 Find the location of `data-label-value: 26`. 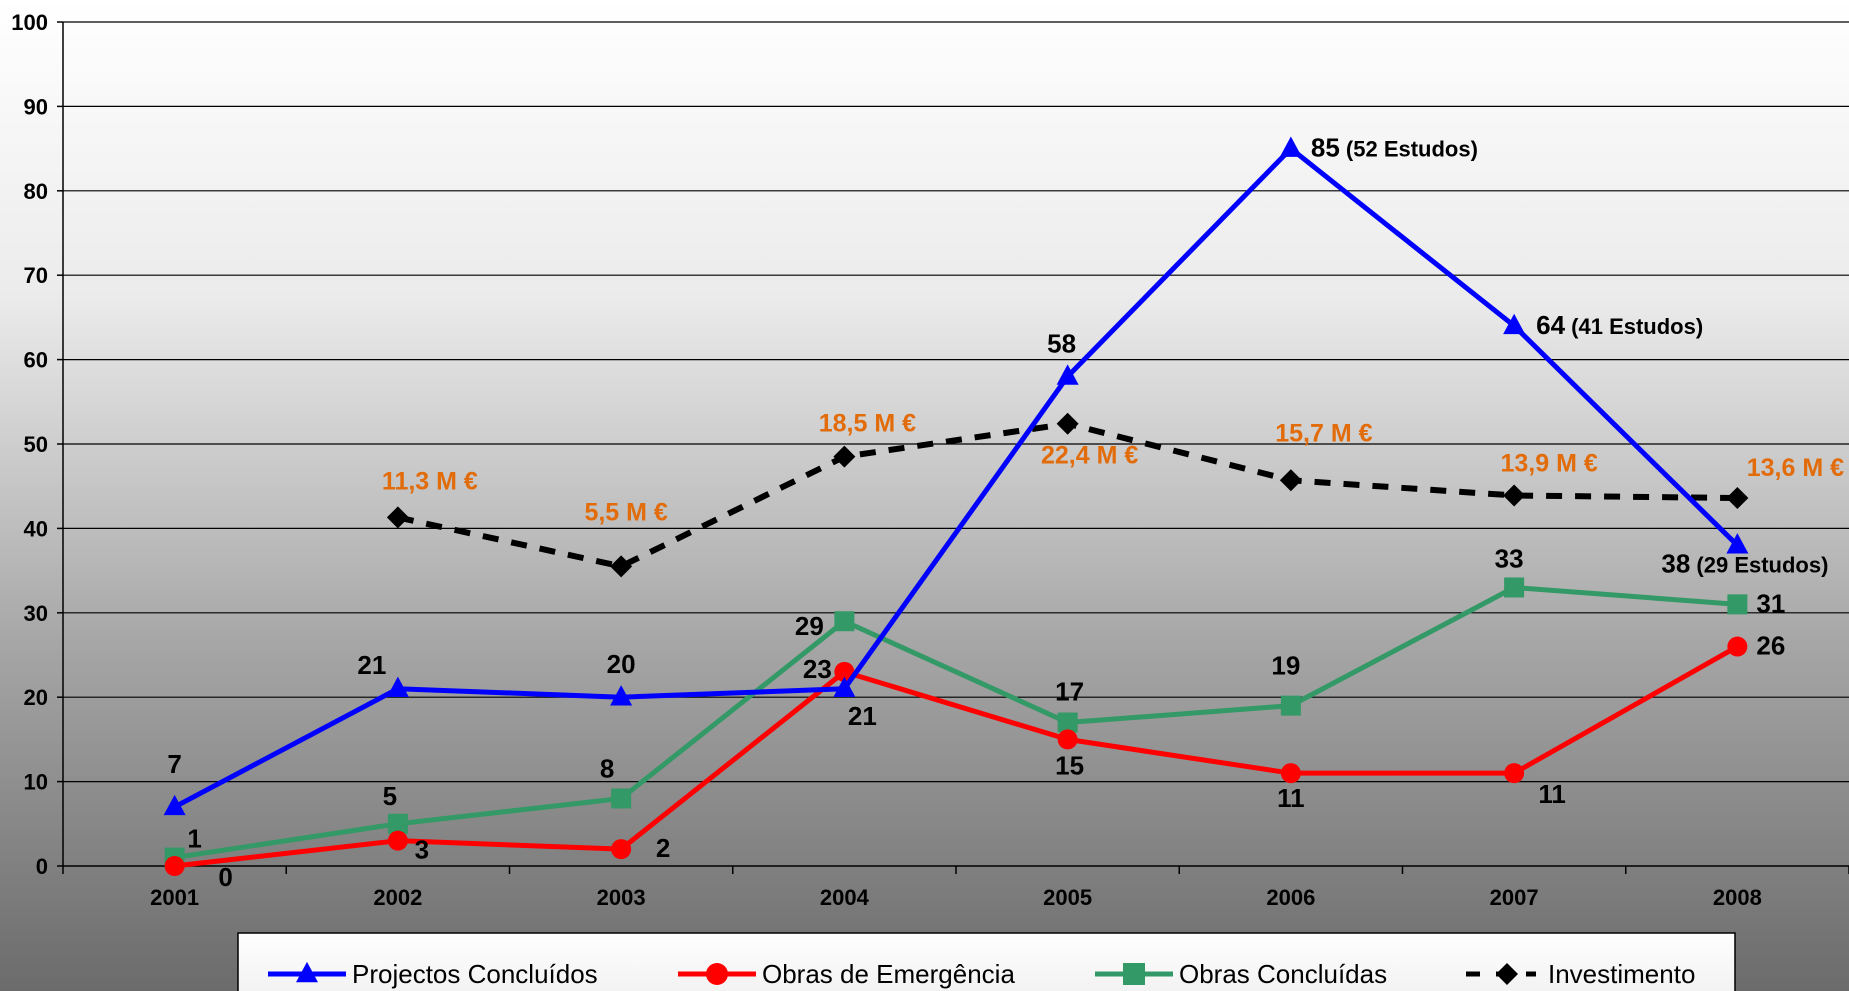

data-label-value: 26 is located at coordinates (1770, 646).